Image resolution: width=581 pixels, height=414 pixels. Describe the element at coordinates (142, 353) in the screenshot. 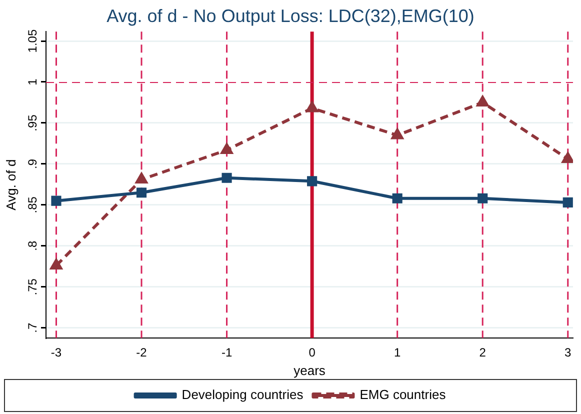

I see `x-tick-label: -2` at that location.